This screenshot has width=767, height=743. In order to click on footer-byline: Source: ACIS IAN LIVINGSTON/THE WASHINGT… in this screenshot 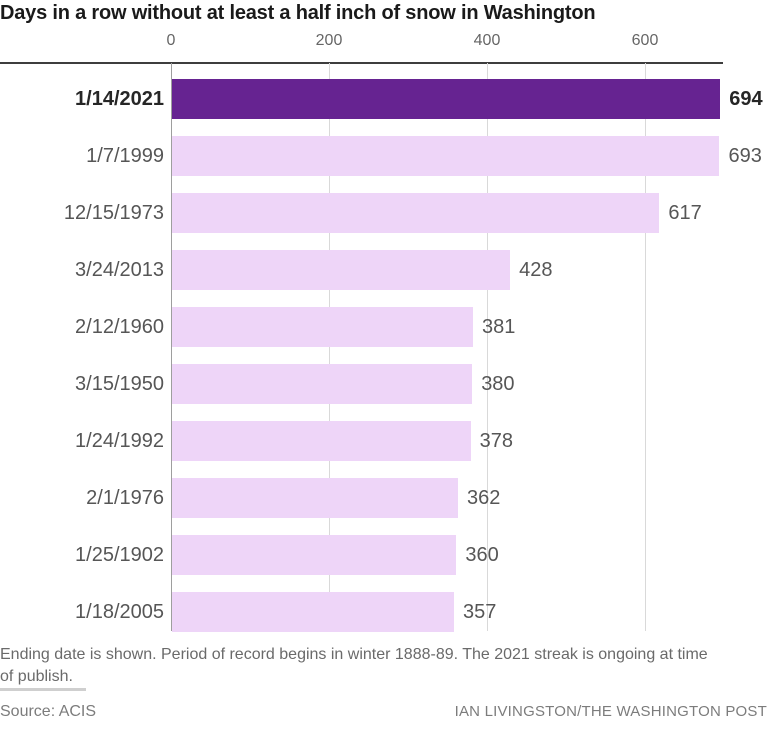, I will do `click(383, 712)`.